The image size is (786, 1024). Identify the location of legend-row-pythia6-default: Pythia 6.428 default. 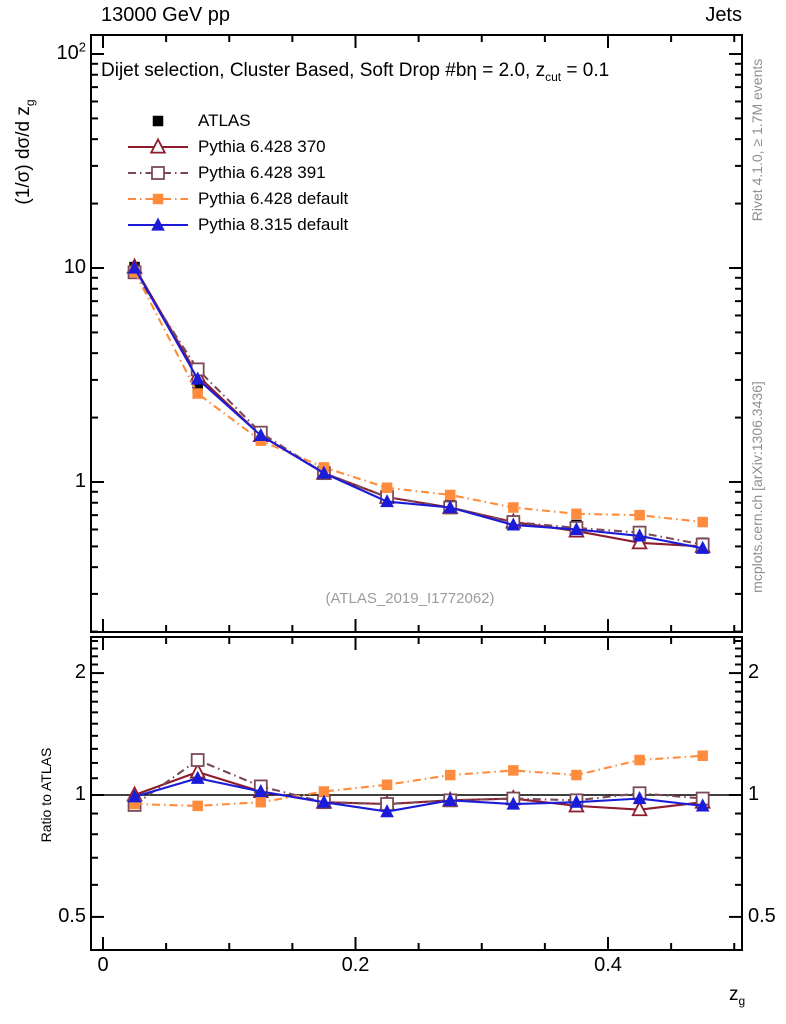
(237, 199).